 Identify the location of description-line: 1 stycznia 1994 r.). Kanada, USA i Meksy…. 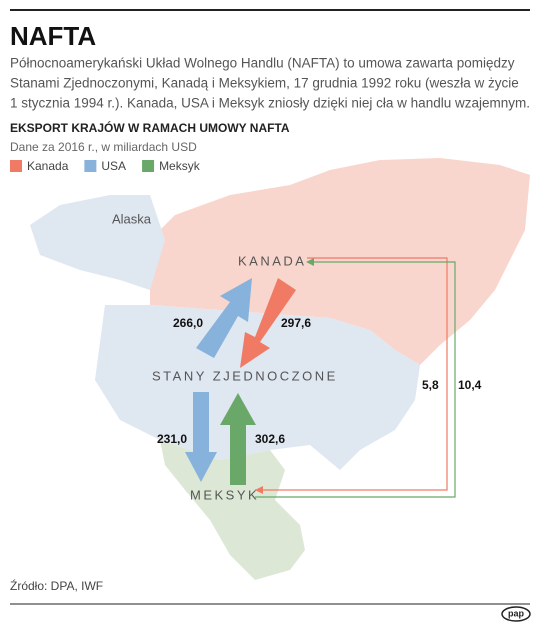
(270, 103).